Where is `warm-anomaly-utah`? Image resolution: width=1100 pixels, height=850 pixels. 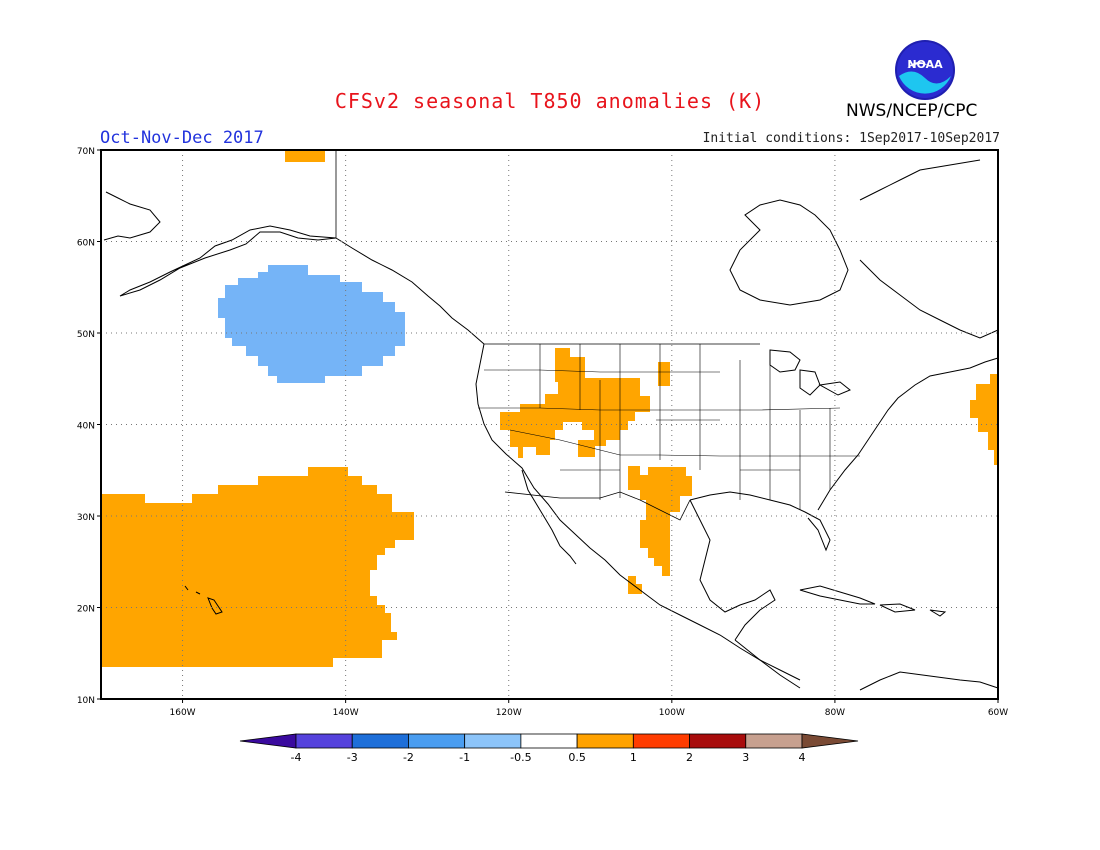 warm-anomaly-utah is located at coordinates (586, 448).